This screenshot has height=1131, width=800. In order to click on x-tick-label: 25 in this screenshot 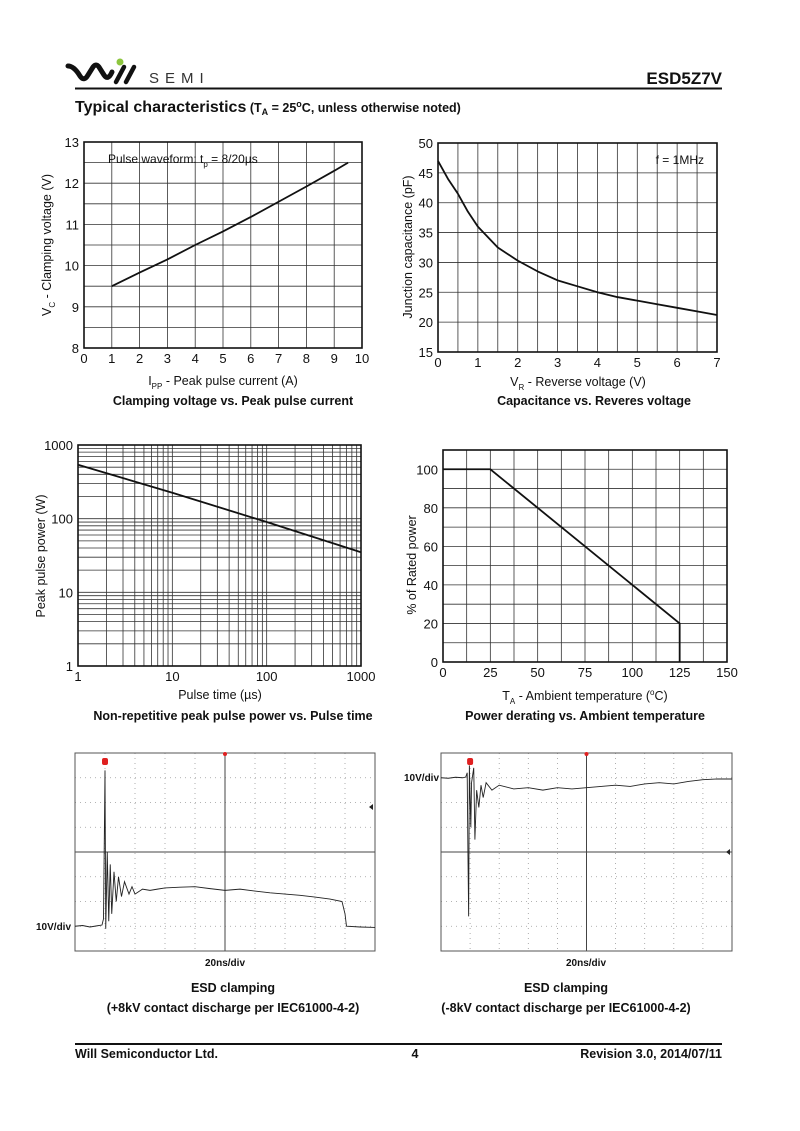, I will do `click(490, 672)`.